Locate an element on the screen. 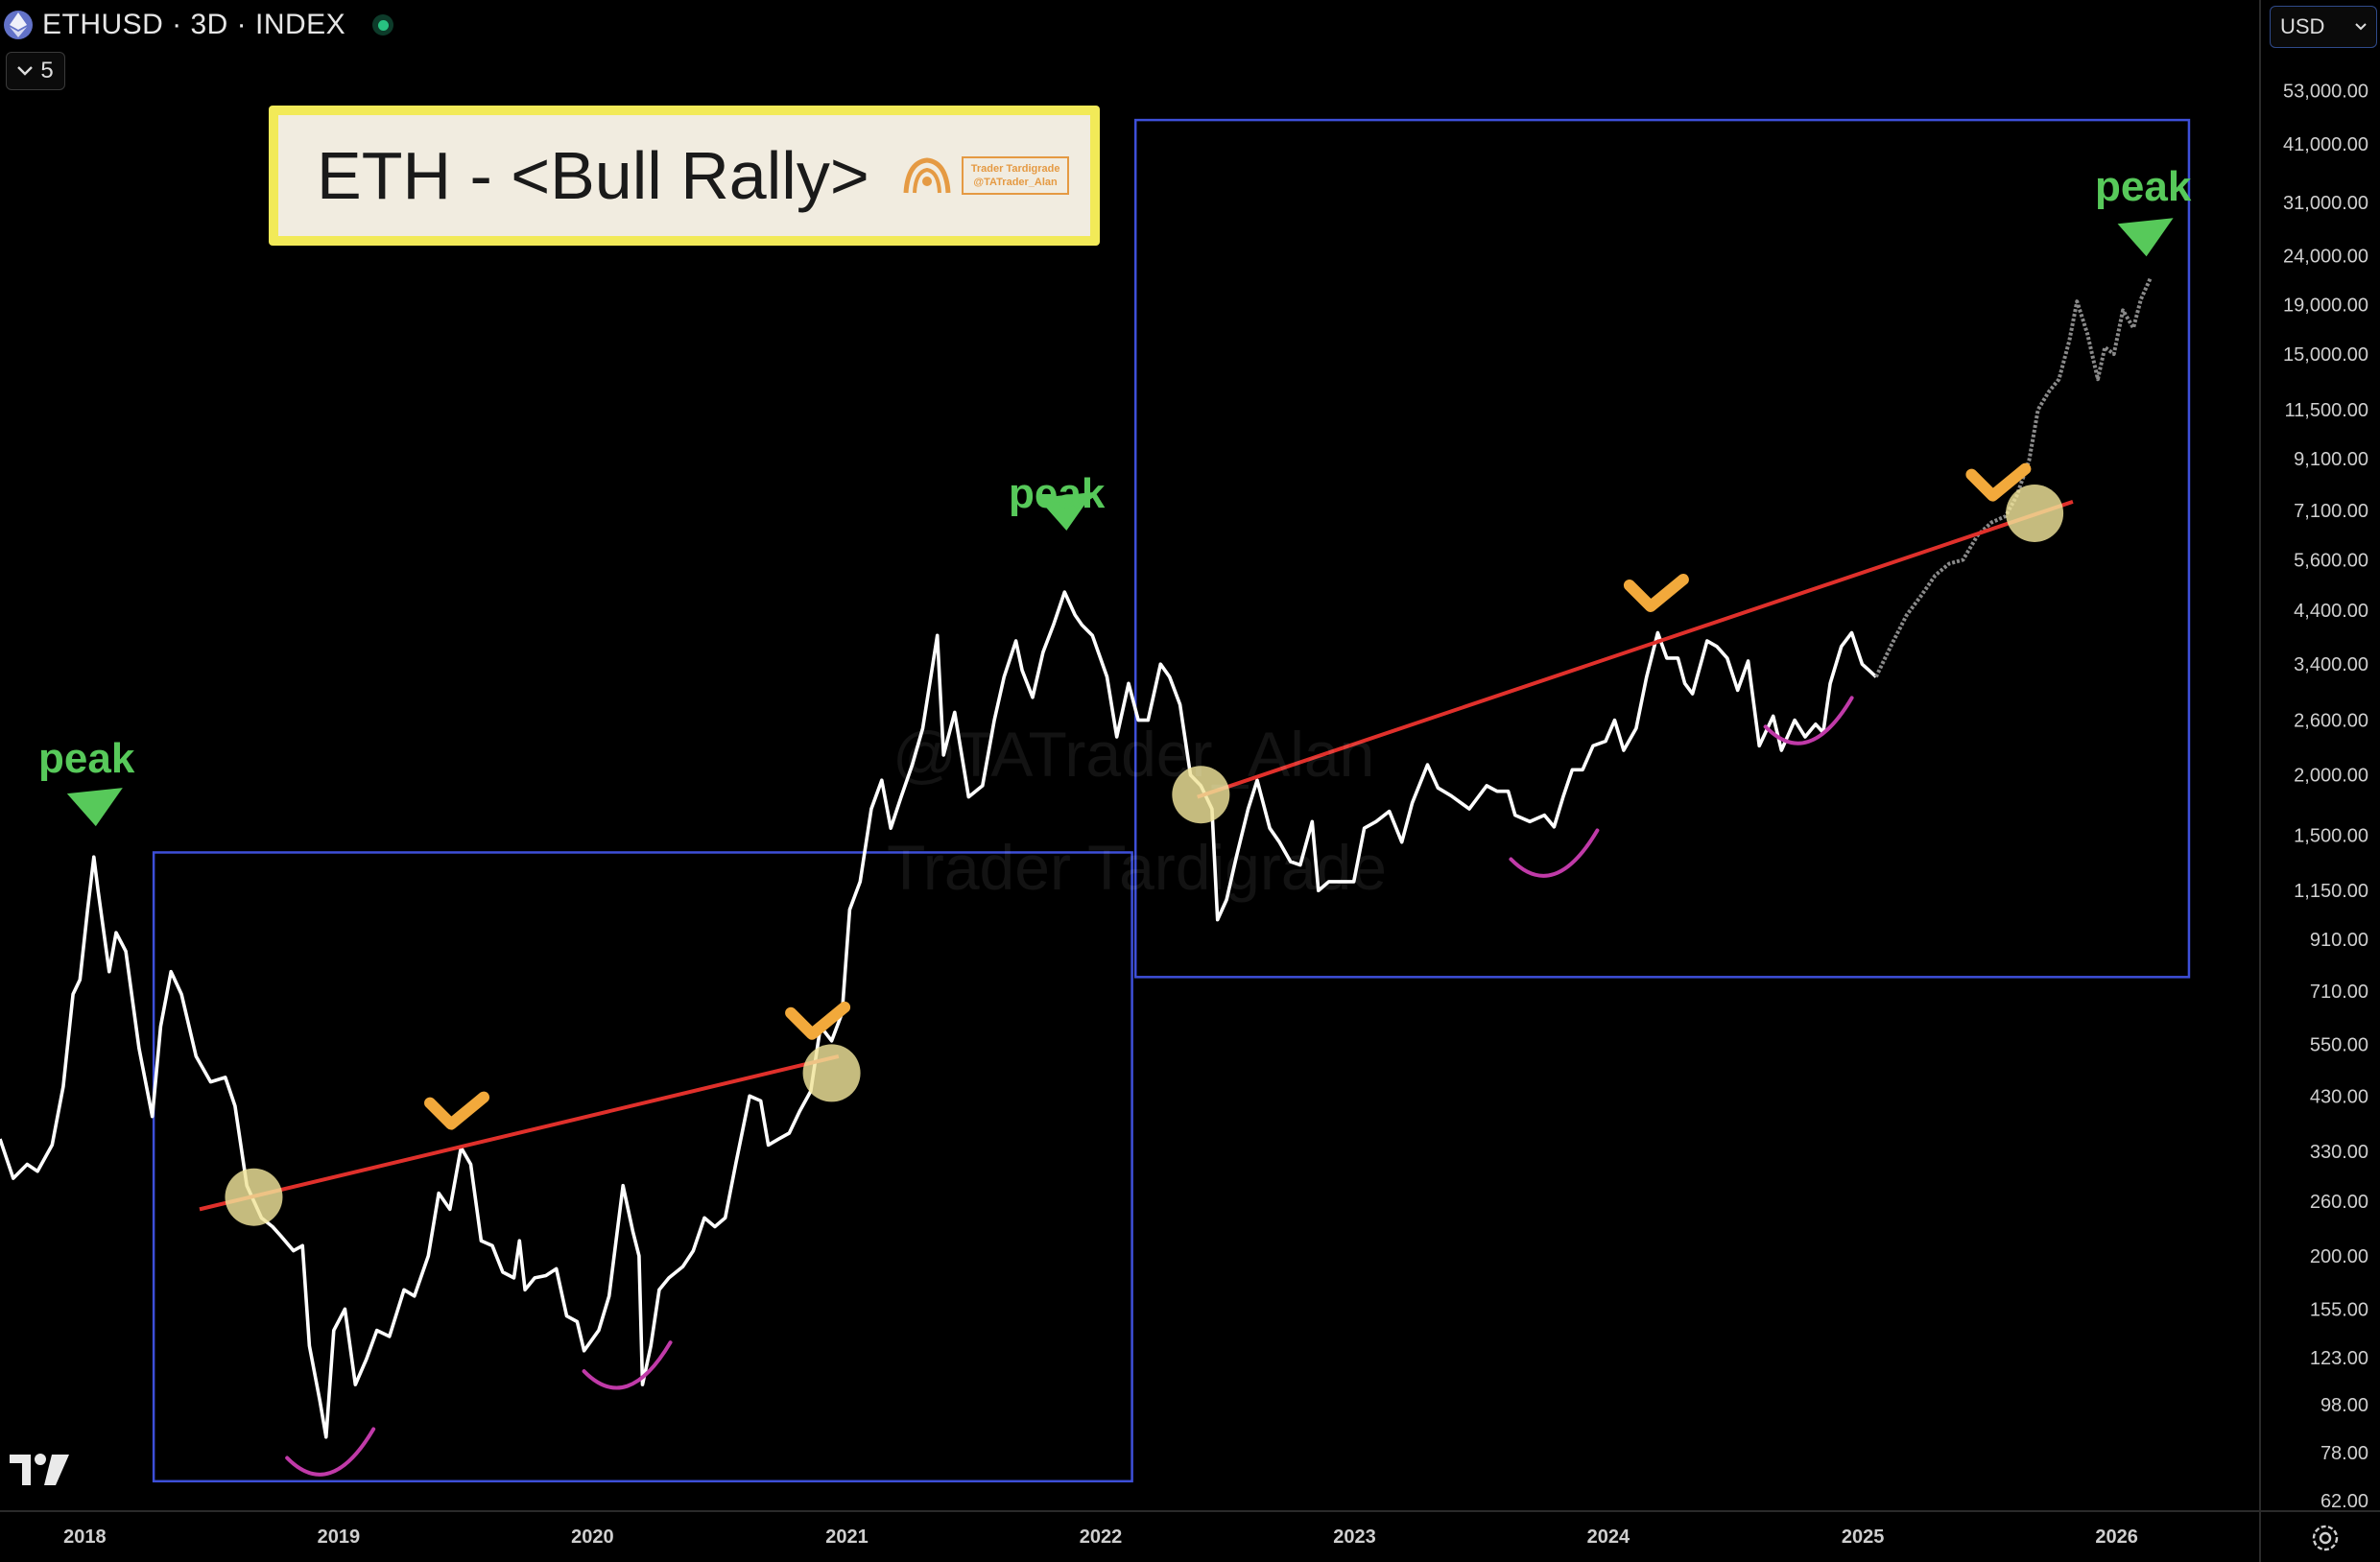  y-tick-label: 430.00 is located at coordinates (2339, 1096).